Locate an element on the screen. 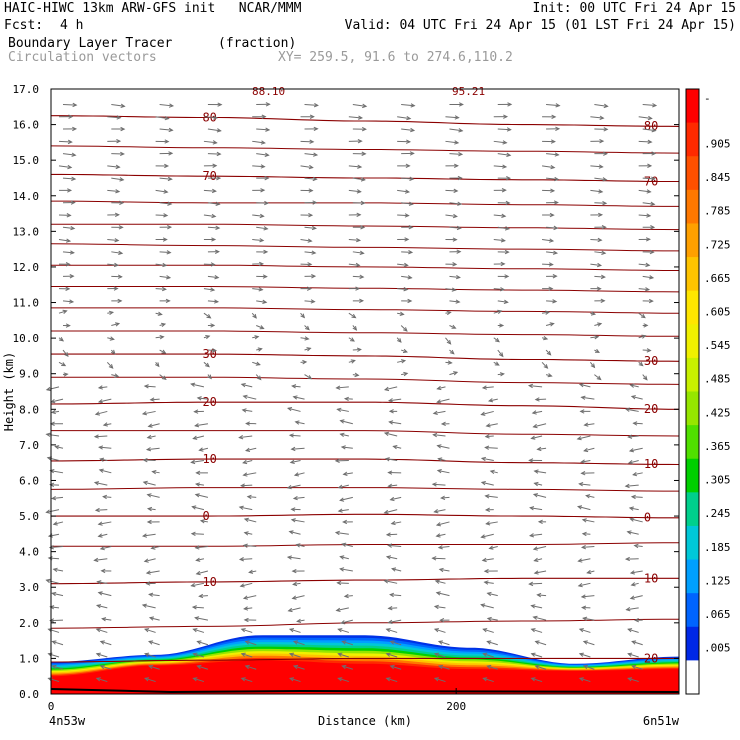 This screenshot has width=740, height=740. y-tick-label: 0.0 is located at coordinates (29, 694).